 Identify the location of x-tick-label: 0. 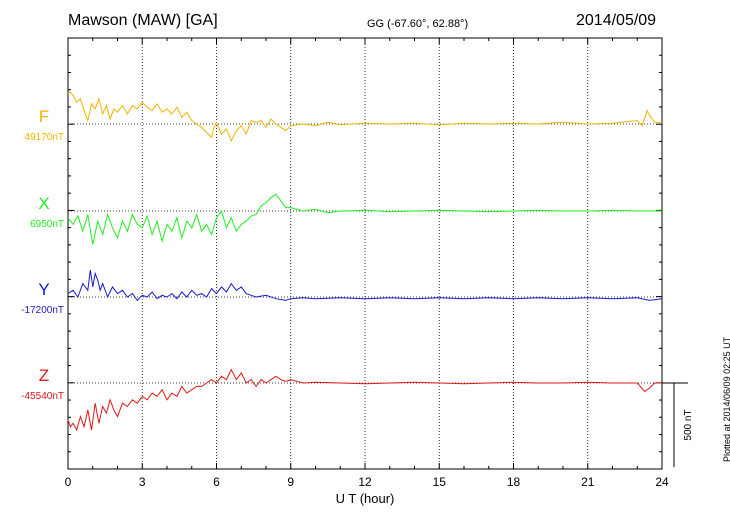
(68, 482).